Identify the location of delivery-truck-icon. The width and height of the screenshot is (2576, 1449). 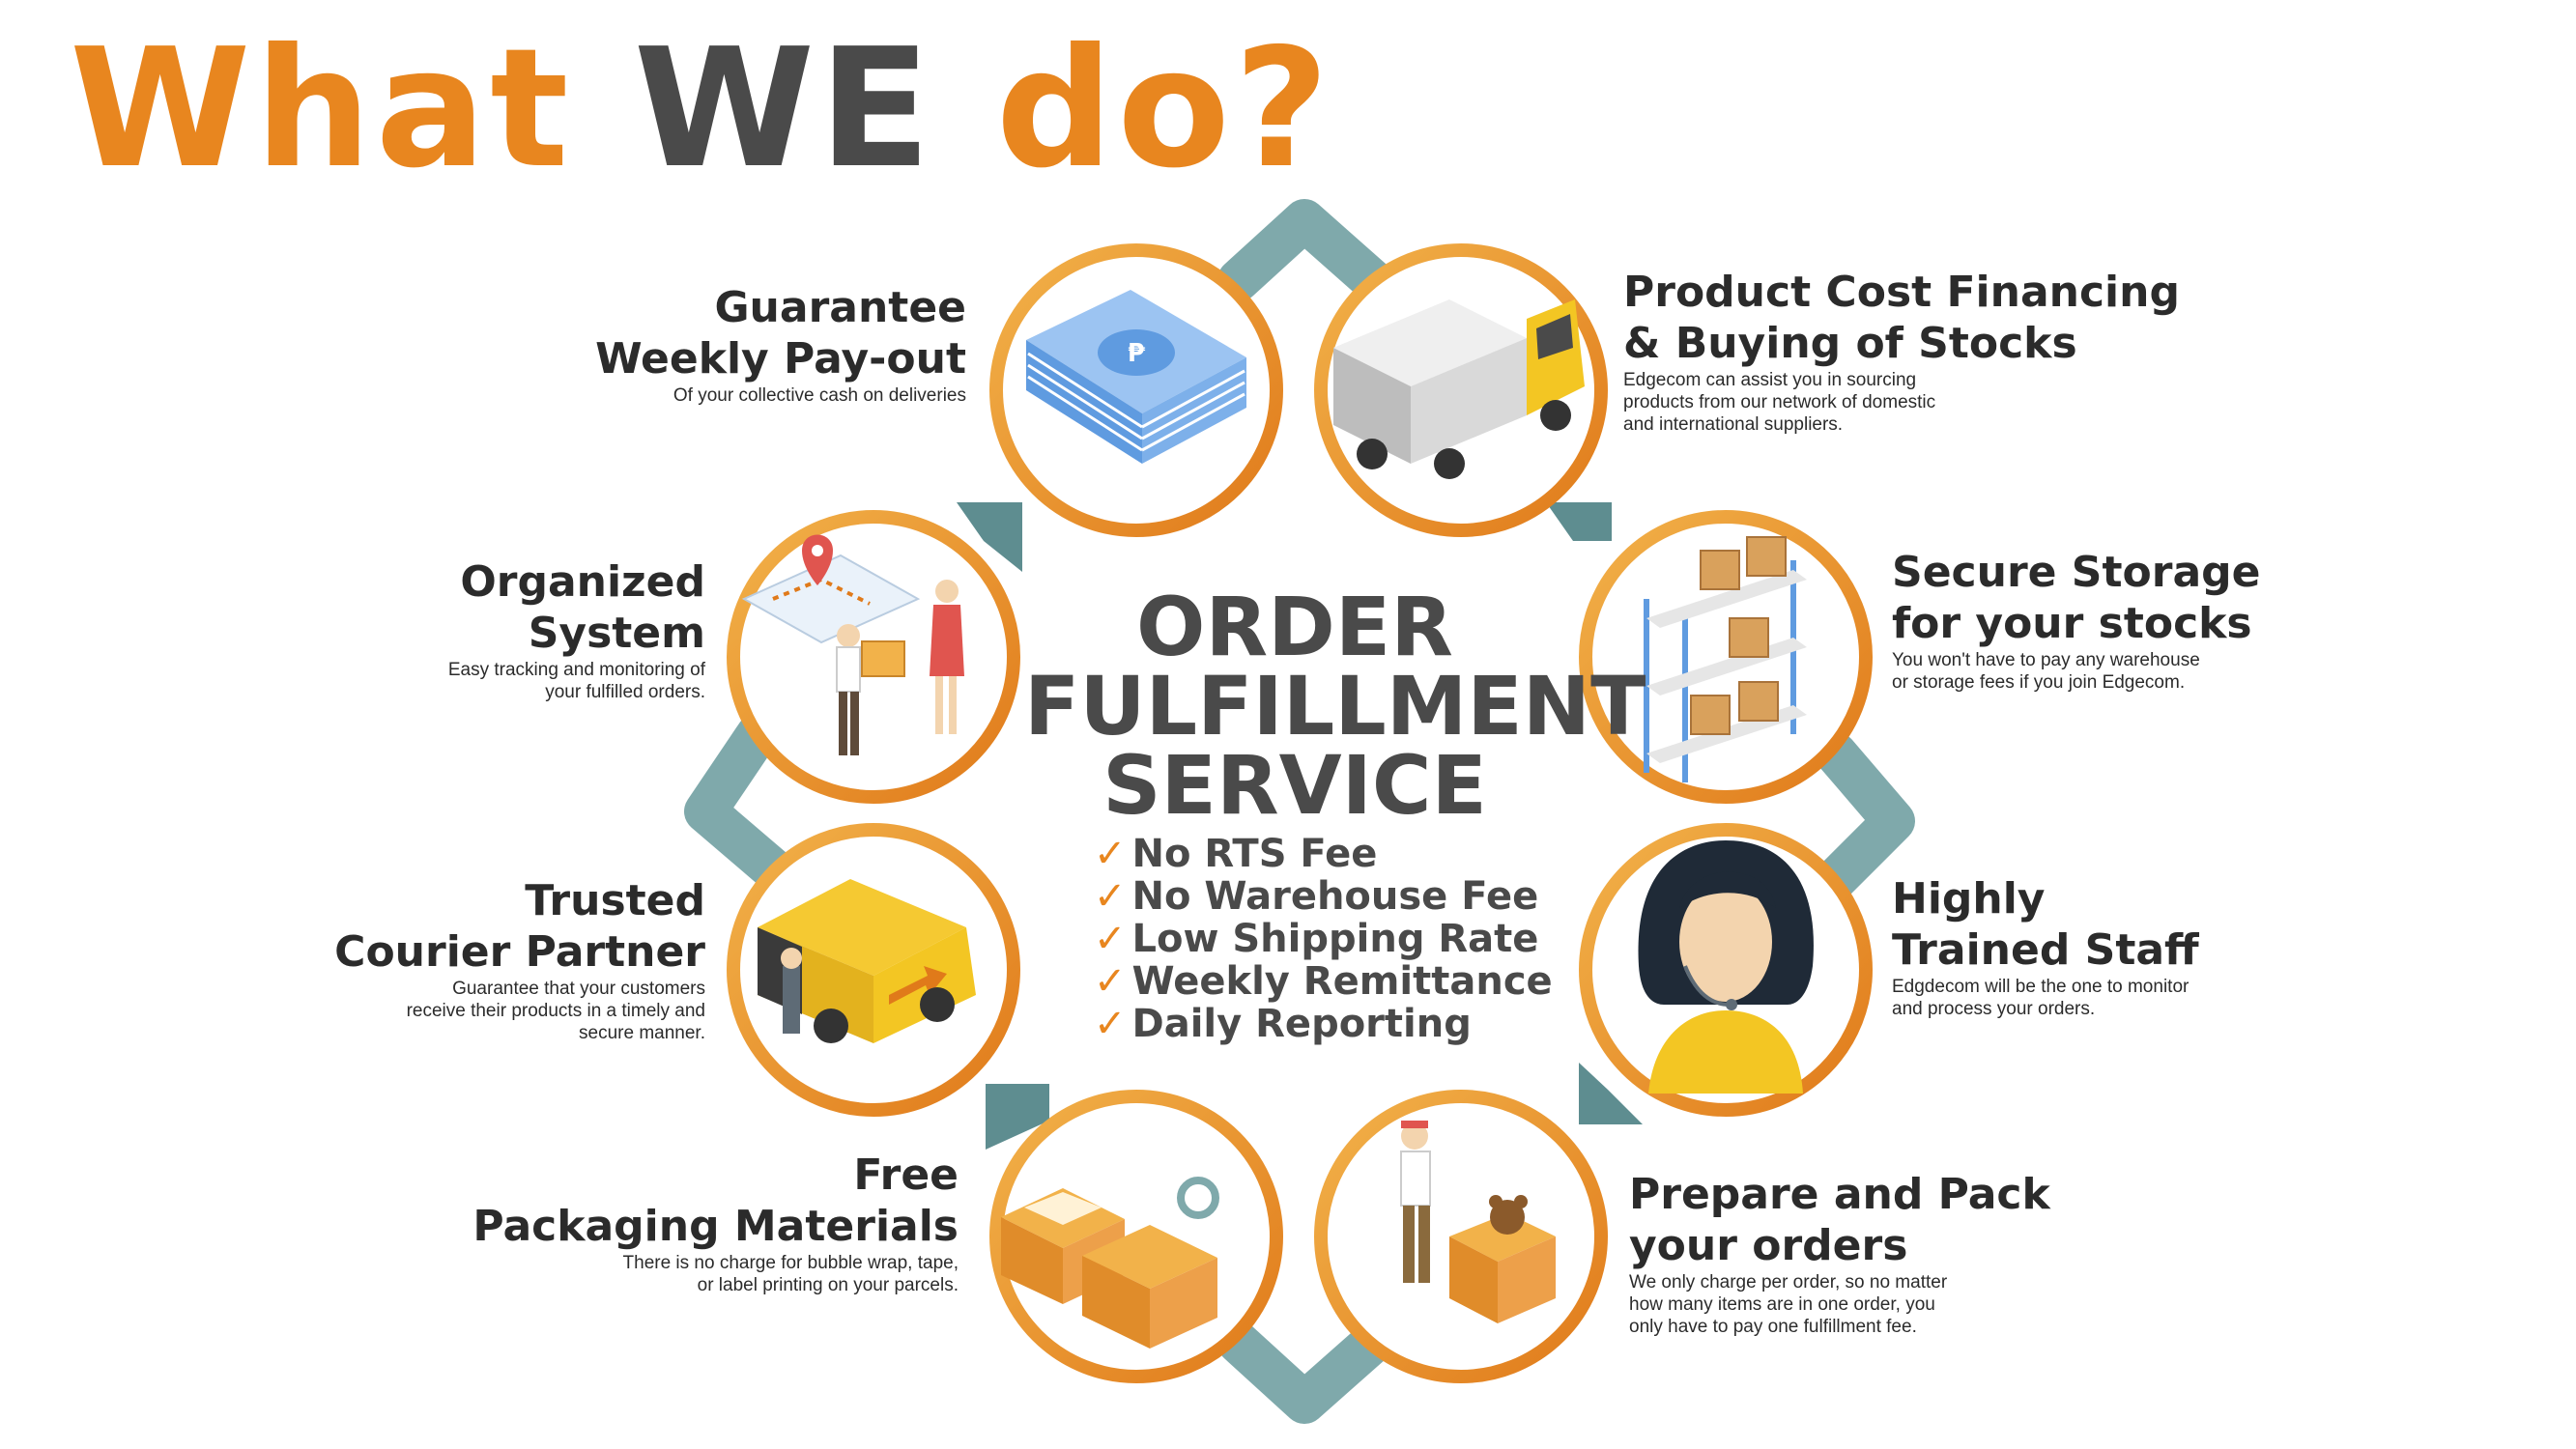
(1459, 389).